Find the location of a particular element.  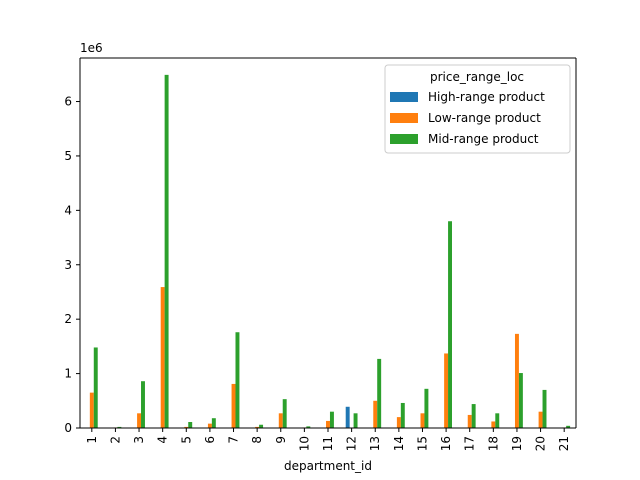

y-tick-label: 3 is located at coordinates (68, 265).